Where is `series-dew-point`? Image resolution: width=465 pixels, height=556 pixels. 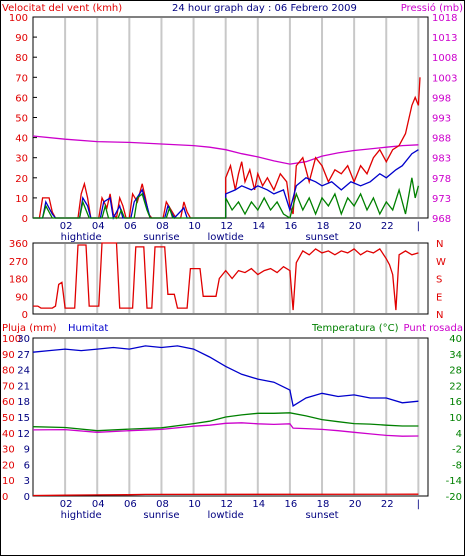
series-dew-point is located at coordinates (225, 429).